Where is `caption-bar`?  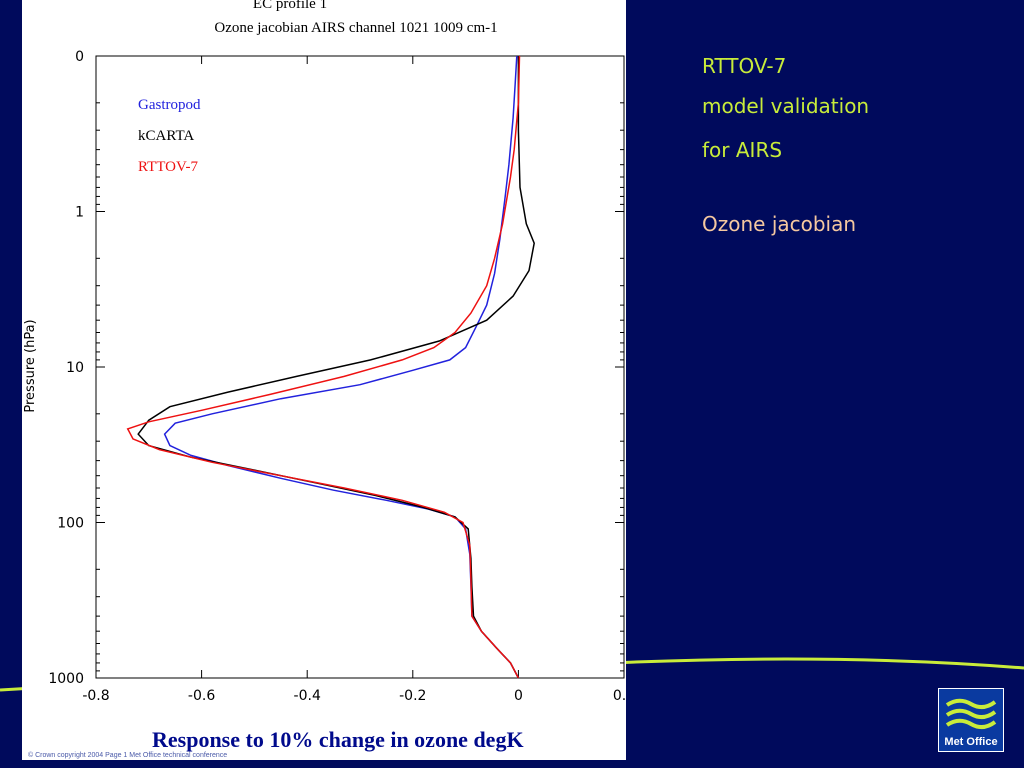 caption-bar is located at coordinates (324, 742).